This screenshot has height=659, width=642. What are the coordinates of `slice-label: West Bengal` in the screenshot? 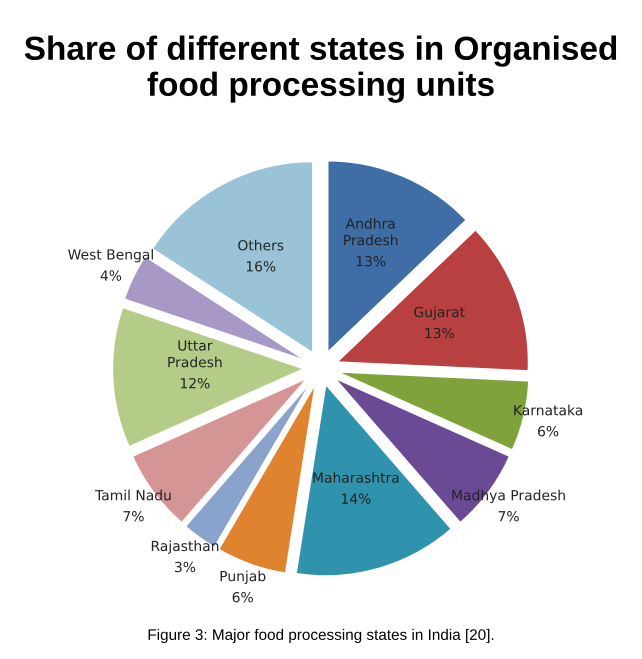 It's located at (110, 255).